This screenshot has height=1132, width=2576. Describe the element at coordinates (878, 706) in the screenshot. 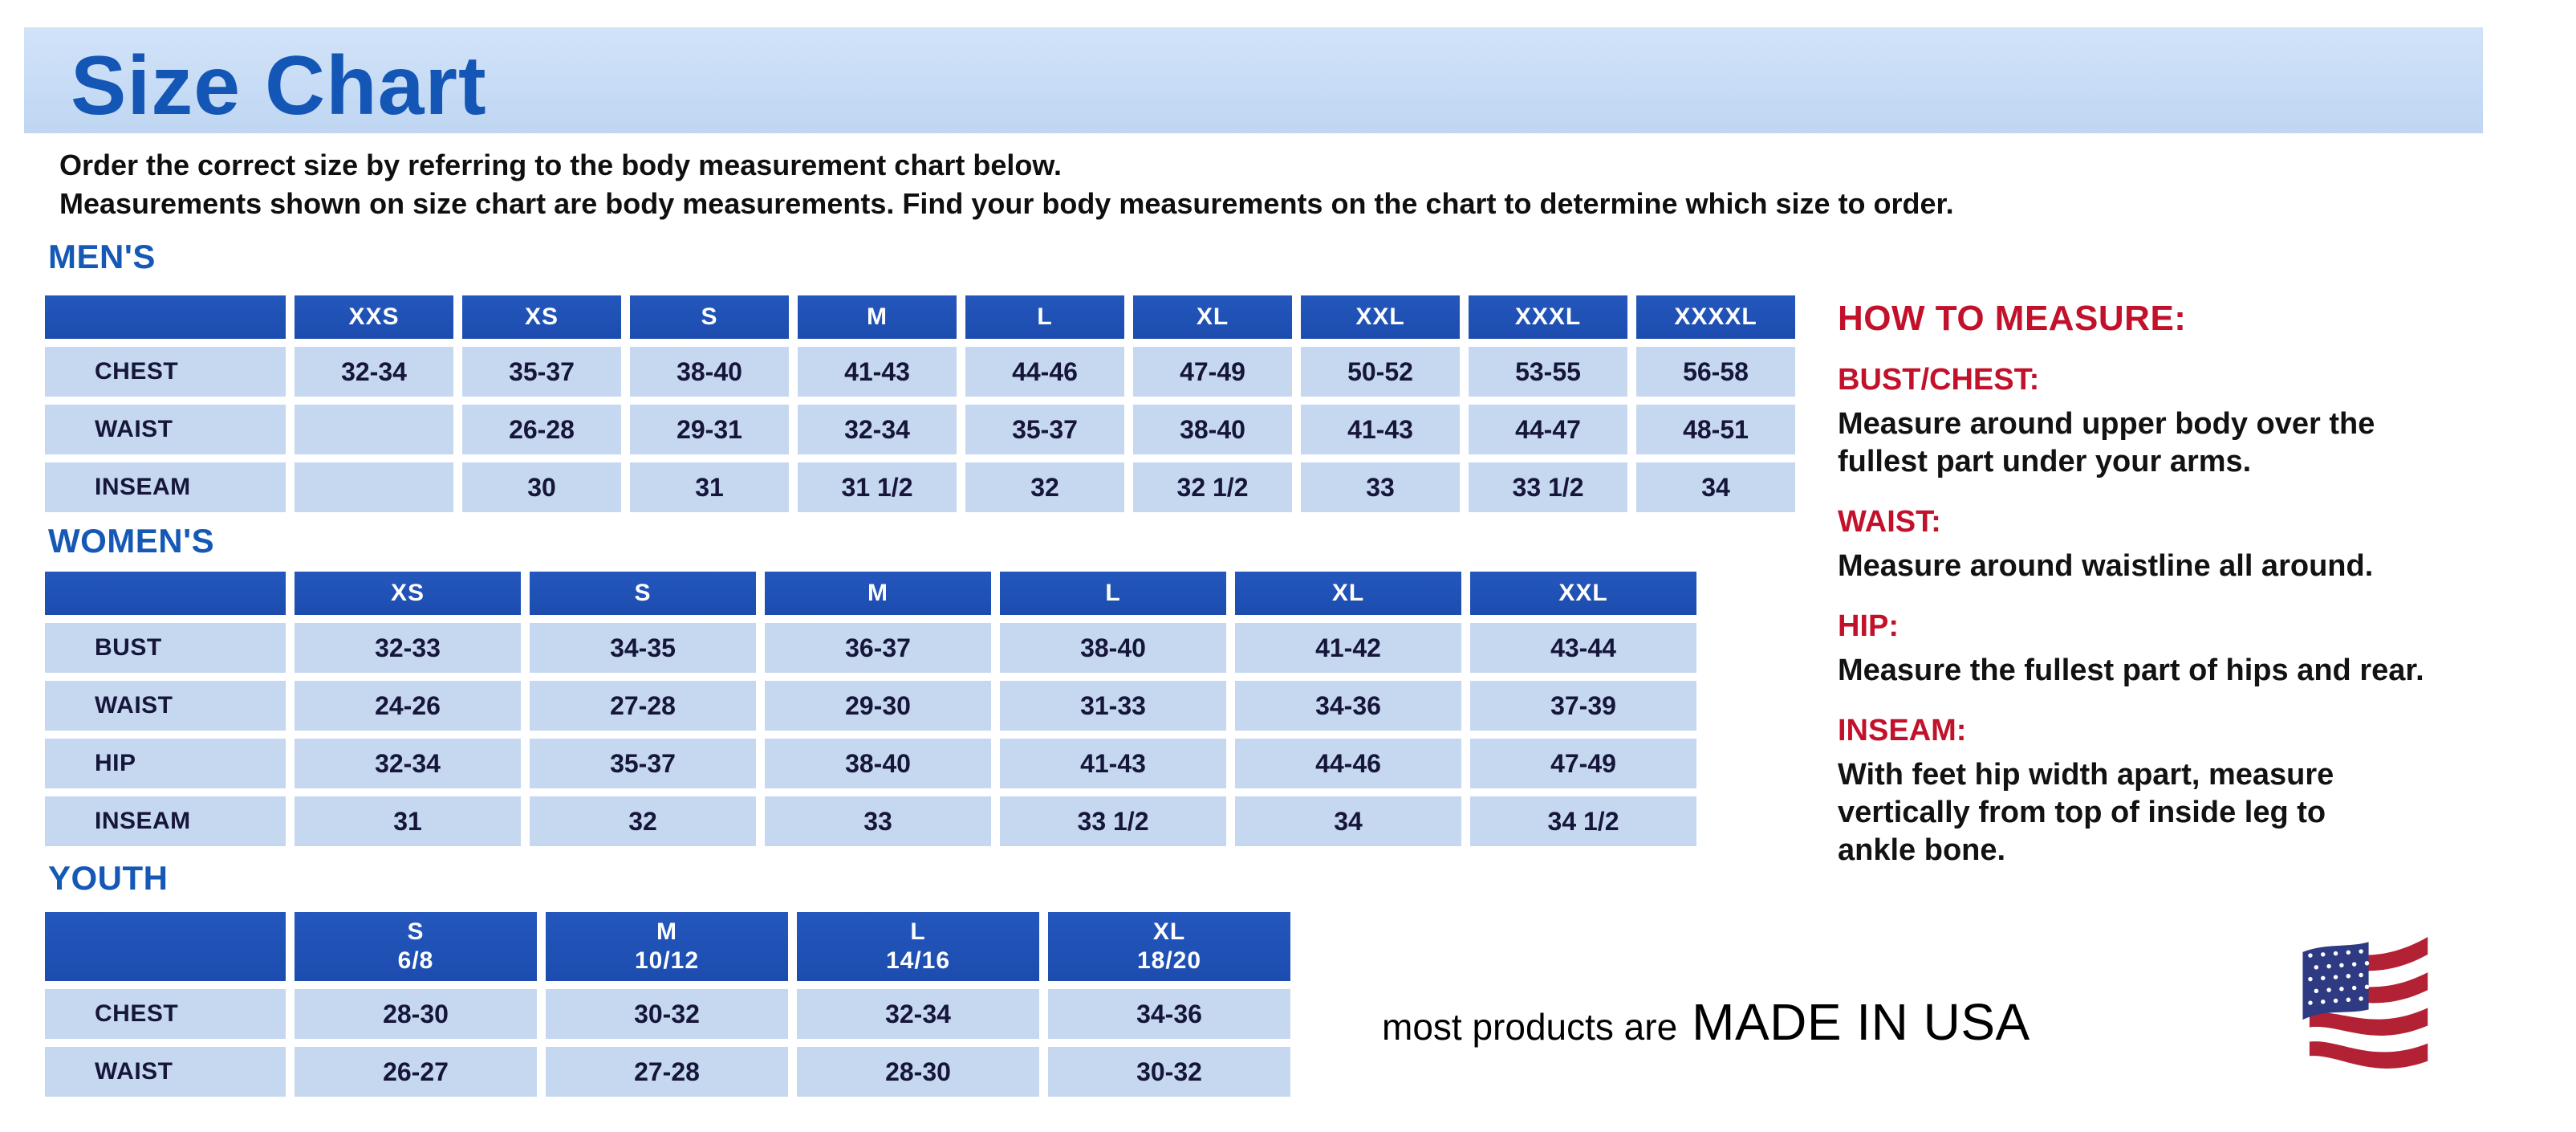

I see `value-cell: 29-30` at that location.